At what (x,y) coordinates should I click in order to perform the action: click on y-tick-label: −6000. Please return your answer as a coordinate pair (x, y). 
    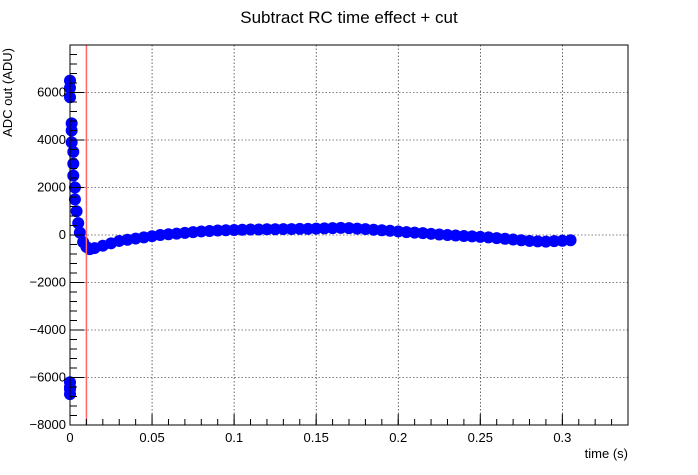
    Looking at the image, I should click on (47, 377).